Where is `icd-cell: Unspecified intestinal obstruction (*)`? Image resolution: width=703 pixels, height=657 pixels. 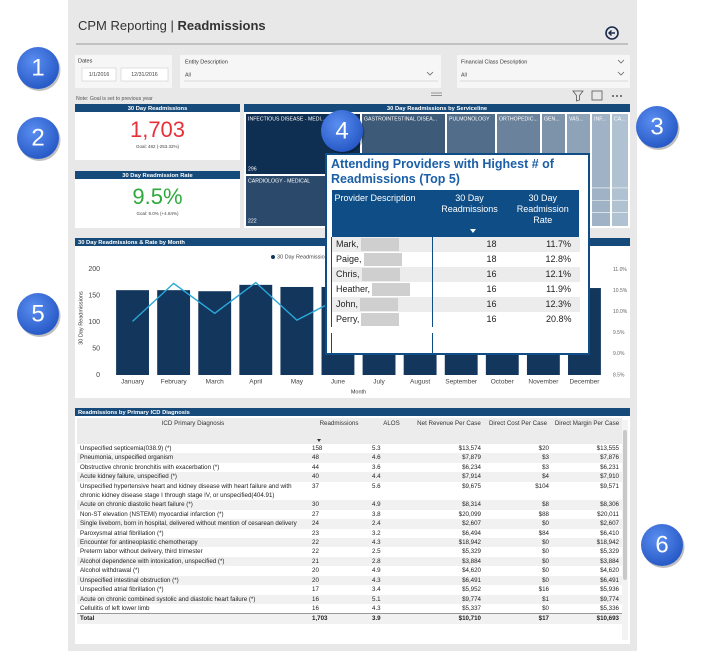
icd-cell: Unspecified intestinal obstruction (*) is located at coordinates (193, 580).